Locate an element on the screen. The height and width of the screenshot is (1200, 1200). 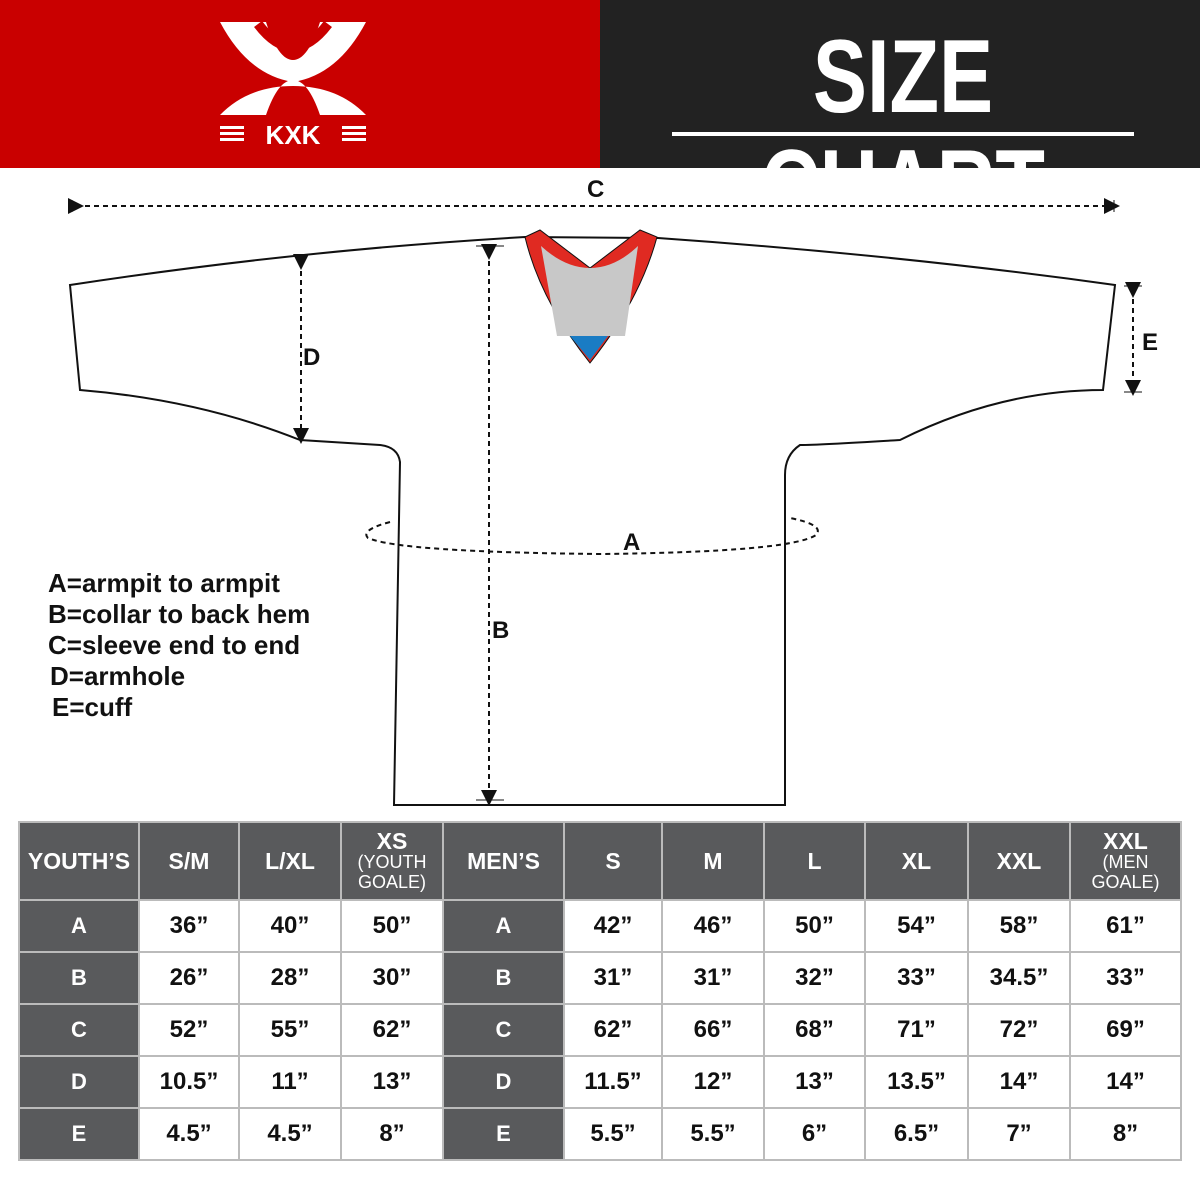
men-value: 72” is located at coordinates (1019, 1030).